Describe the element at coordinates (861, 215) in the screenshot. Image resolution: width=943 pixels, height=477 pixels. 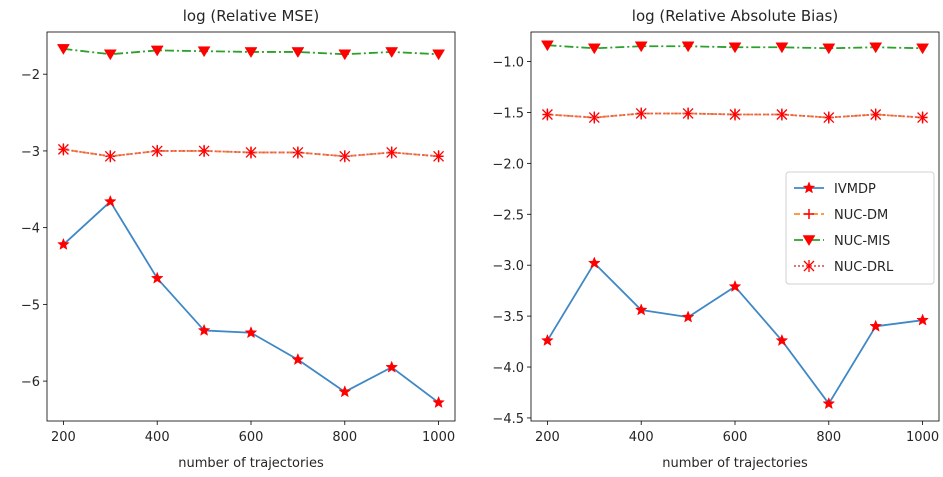
I see `legend-label: NUC-DM` at that location.